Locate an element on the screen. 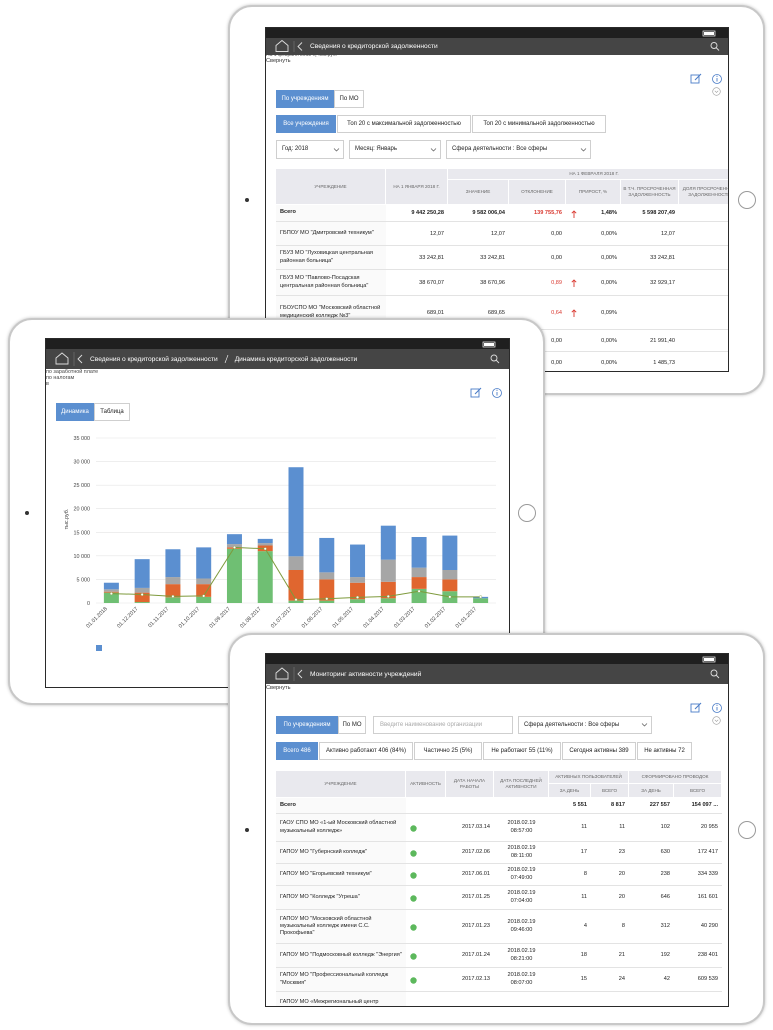 The image size is (773, 1030). status-bar is located at coordinates (497, 659).